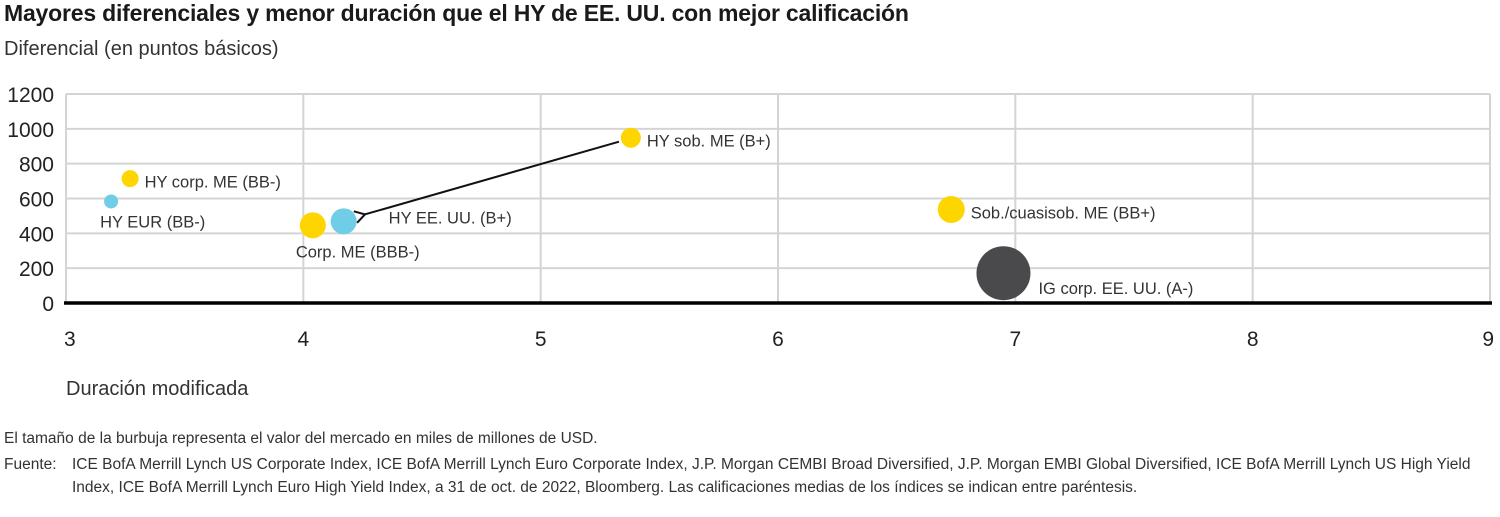 The image size is (1500, 517). What do you see at coordinates (1063, 213) in the screenshot?
I see `bubble-label: Sob./cuasisob. ME (BB+)` at bounding box center [1063, 213].